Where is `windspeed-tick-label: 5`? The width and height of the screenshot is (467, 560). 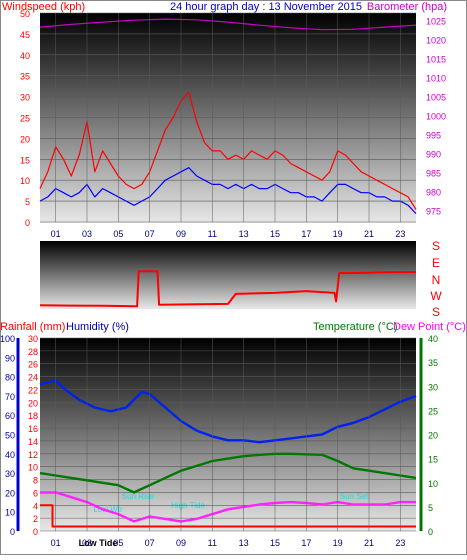 windspeed-tick-label: 5 is located at coordinates (27, 202).